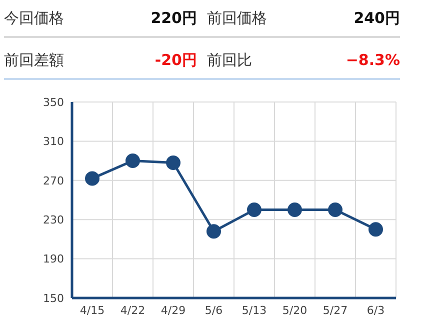 The image size is (428, 334). I want to click on text: -20円, so click(175, 60).